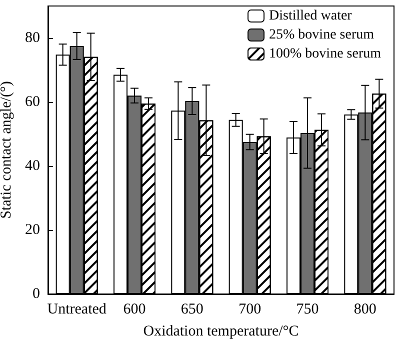 The height and width of the screenshot is (344, 400). What do you see at coordinates (192, 310) in the screenshot?
I see `x-tick-label: 650` at bounding box center [192, 310].